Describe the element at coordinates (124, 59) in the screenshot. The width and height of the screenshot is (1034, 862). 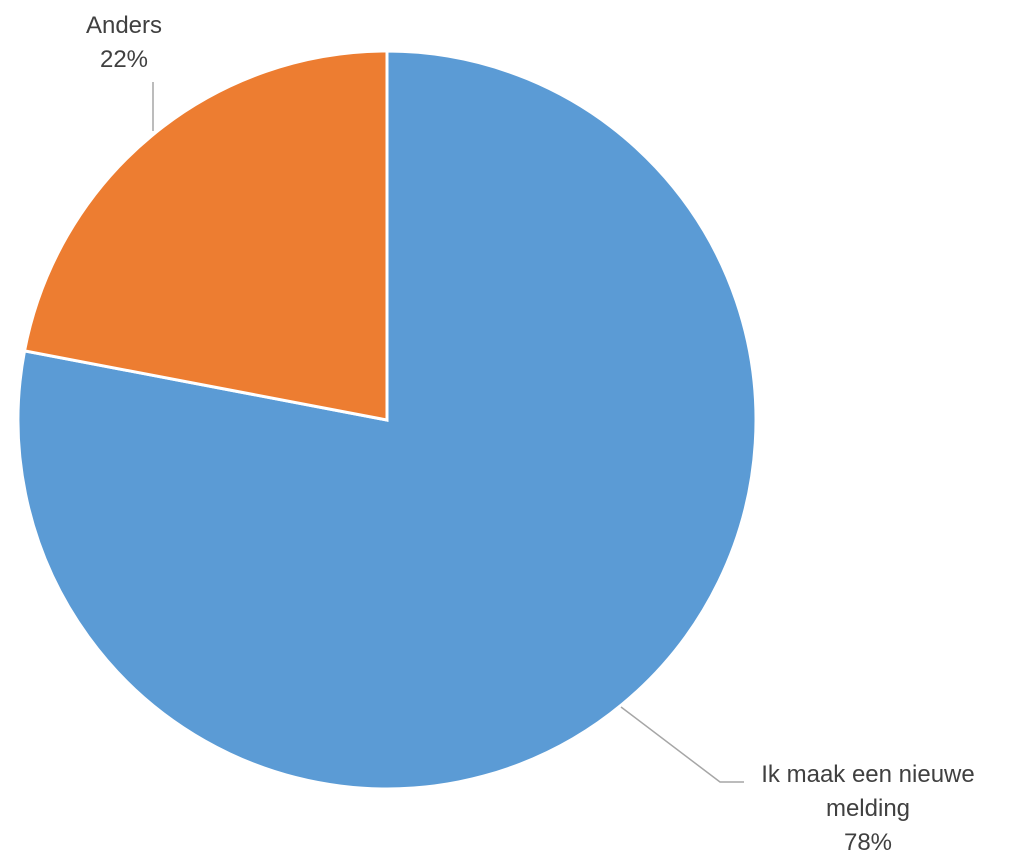
I see `data-label-percent-1: 22%` at that location.